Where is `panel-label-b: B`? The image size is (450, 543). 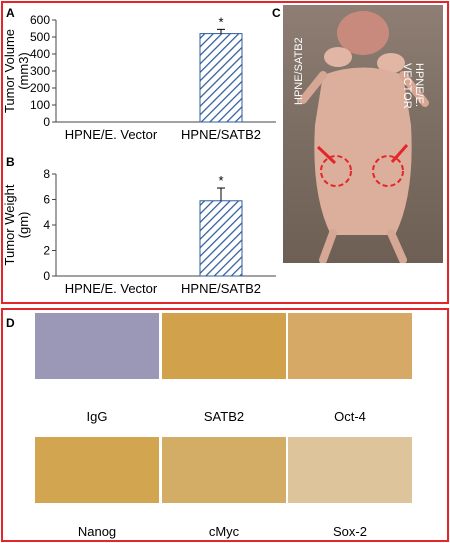 panel-label-b: B is located at coordinates (10, 162).